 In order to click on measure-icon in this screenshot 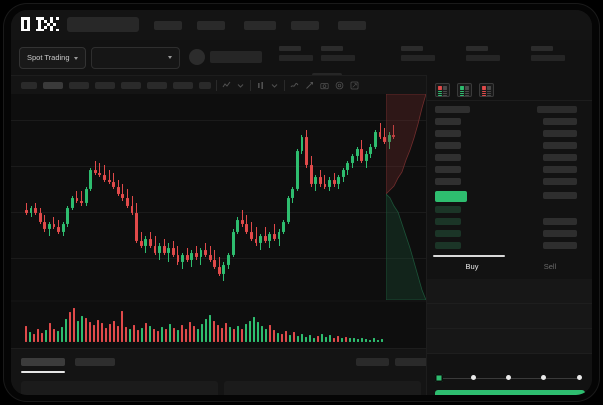, I will do `click(309, 85)`.